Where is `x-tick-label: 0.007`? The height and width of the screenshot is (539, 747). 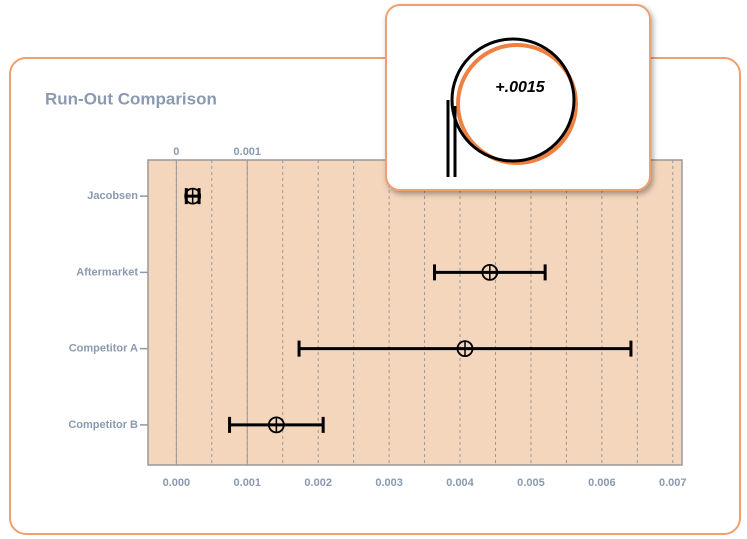 x-tick-label: 0.007 is located at coordinates (673, 483).